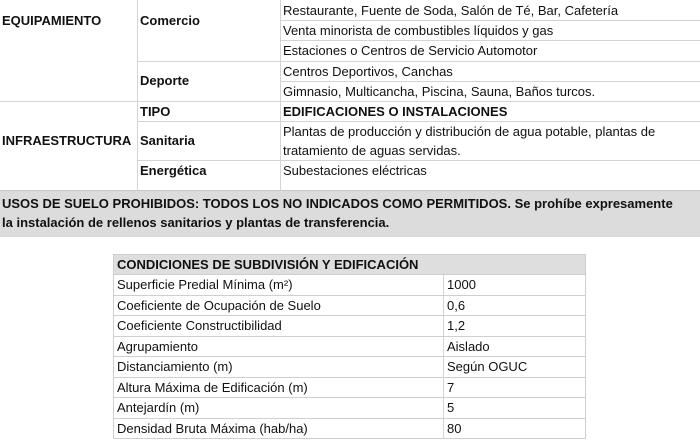 The image size is (700, 441). I want to click on condition-value: 1000, so click(461, 284).